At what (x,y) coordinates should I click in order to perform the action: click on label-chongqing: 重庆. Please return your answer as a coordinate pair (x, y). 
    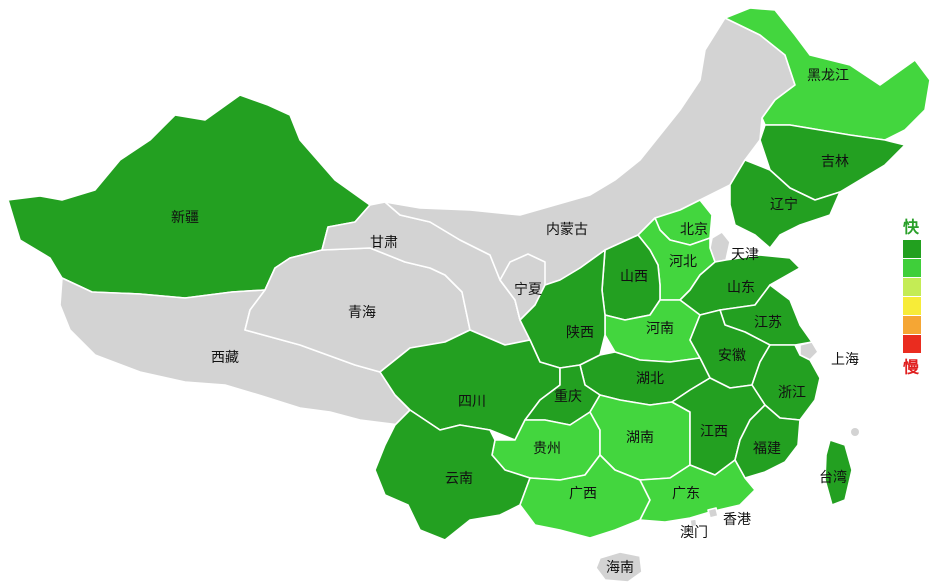
    Looking at the image, I should click on (568, 397).